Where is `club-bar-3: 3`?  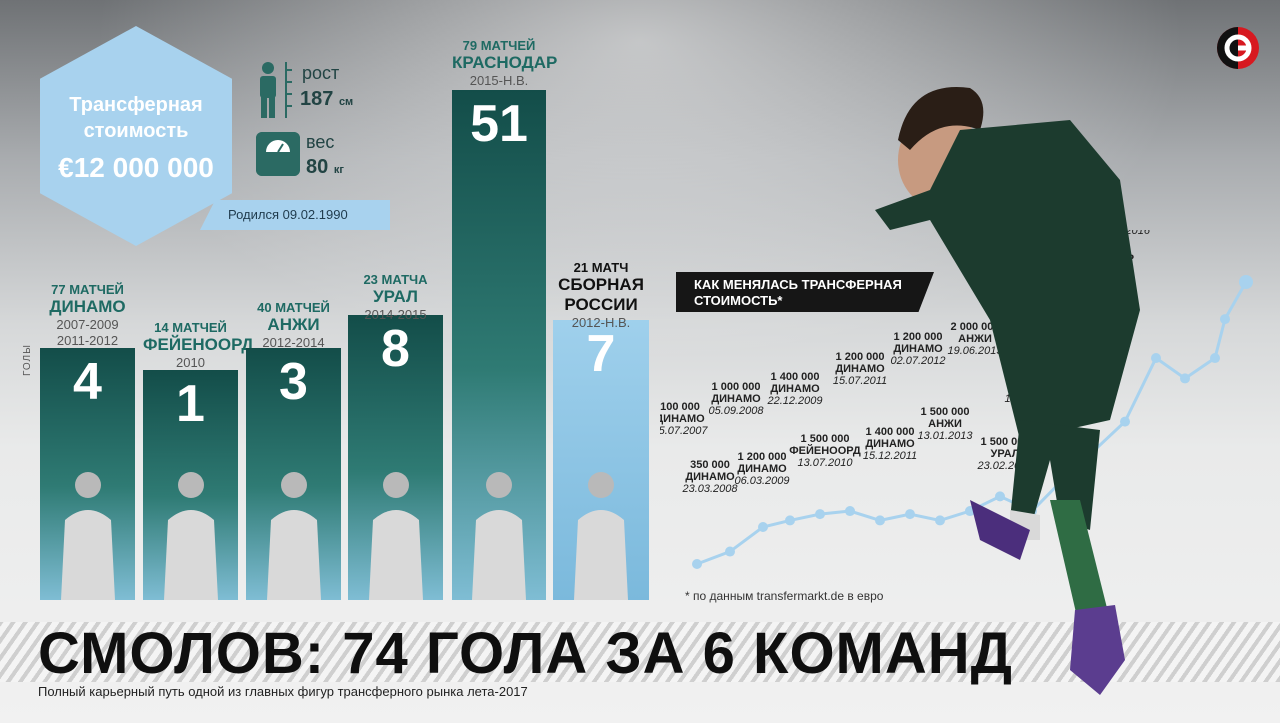
club-bar-3: 3 is located at coordinates (293, 474).